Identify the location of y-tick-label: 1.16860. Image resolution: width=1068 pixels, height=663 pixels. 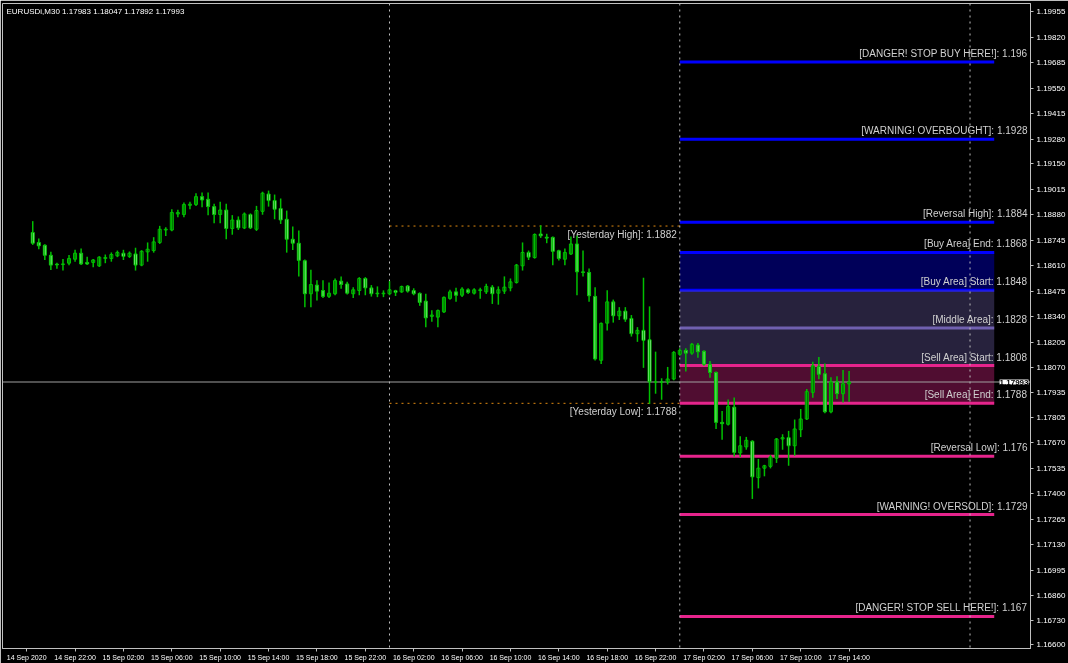
(1051, 596).